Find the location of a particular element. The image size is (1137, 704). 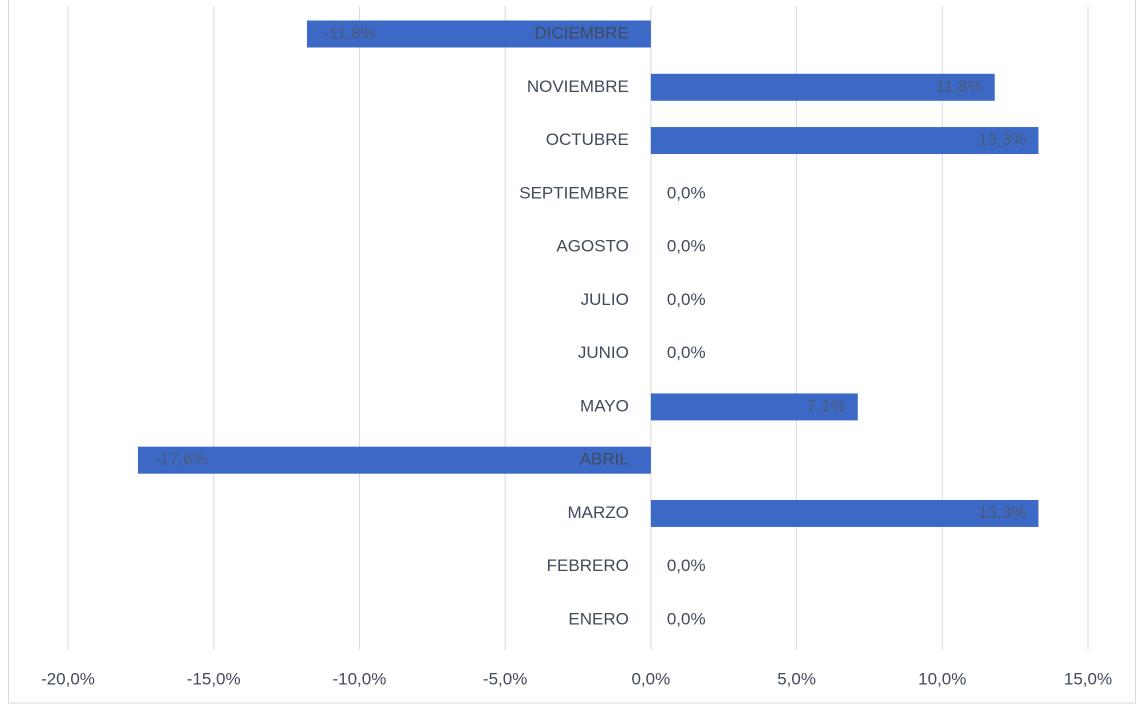

x-tick-label: 15,0% is located at coordinates (1088, 678).